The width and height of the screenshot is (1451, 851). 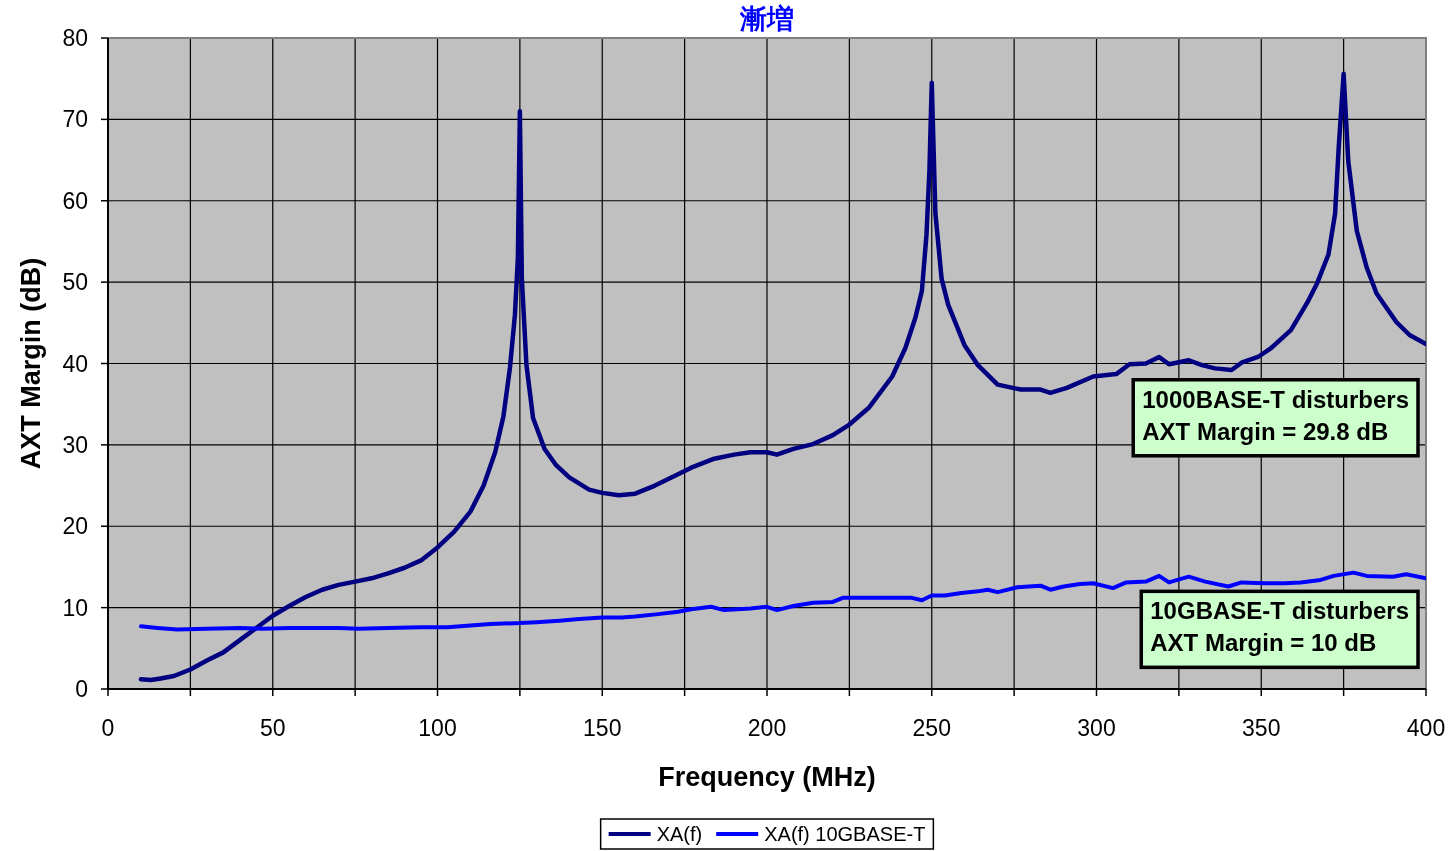 What do you see at coordinates (31, 363) in the screenshot?
I see `ylabel: AXT Margin (dB)` at bounding box center [31, 363].